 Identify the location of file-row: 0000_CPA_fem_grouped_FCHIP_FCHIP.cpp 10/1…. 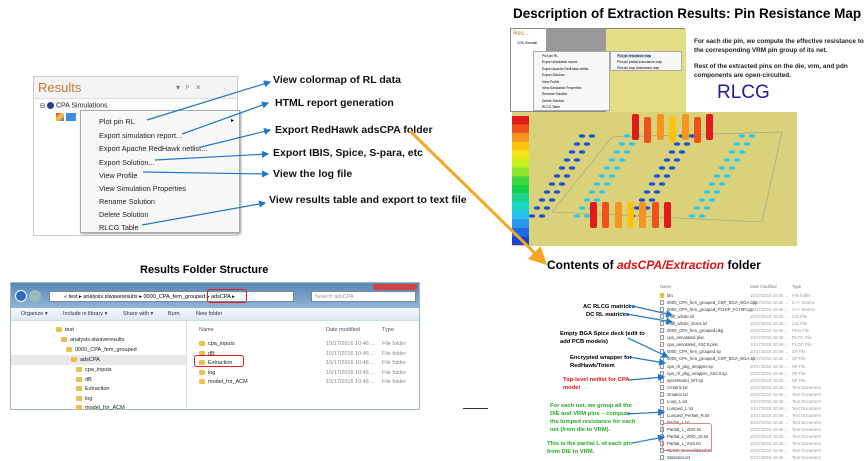
(744, 309).